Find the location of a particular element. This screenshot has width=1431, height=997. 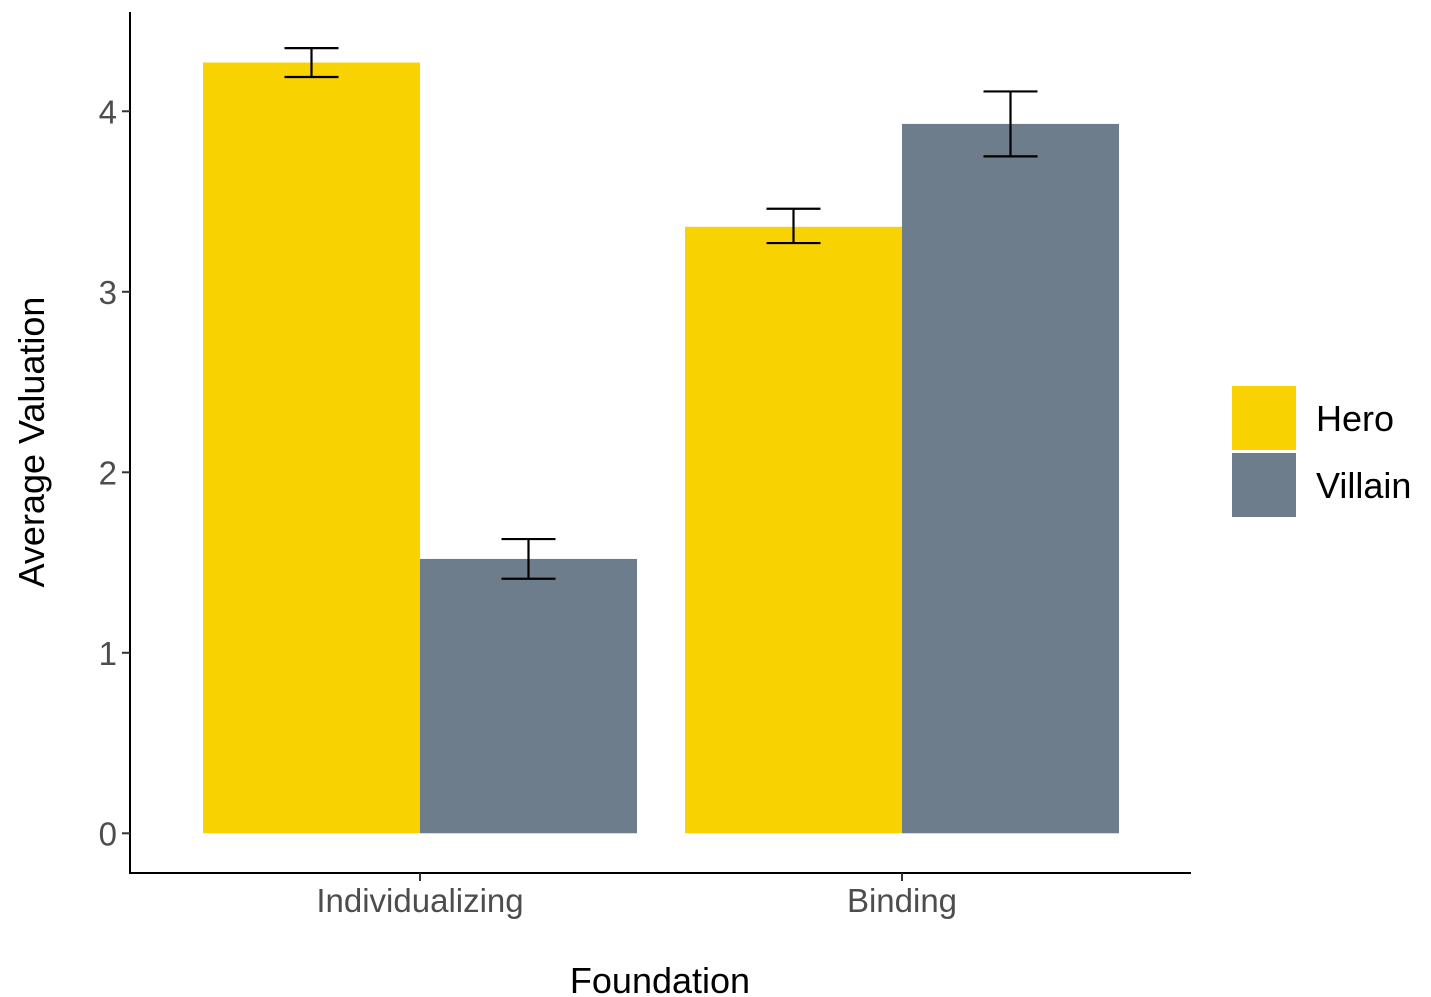

y-tick-label: 3 is located at coordinates (108, 292).